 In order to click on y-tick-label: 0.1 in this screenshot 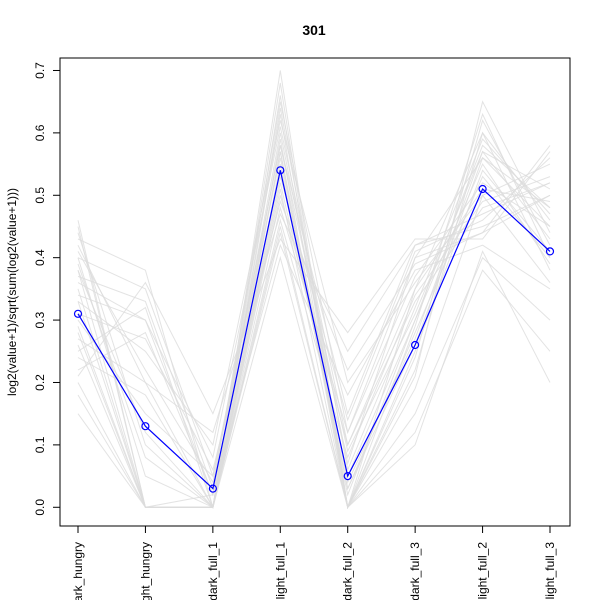, I will do `click(40, 444)`.